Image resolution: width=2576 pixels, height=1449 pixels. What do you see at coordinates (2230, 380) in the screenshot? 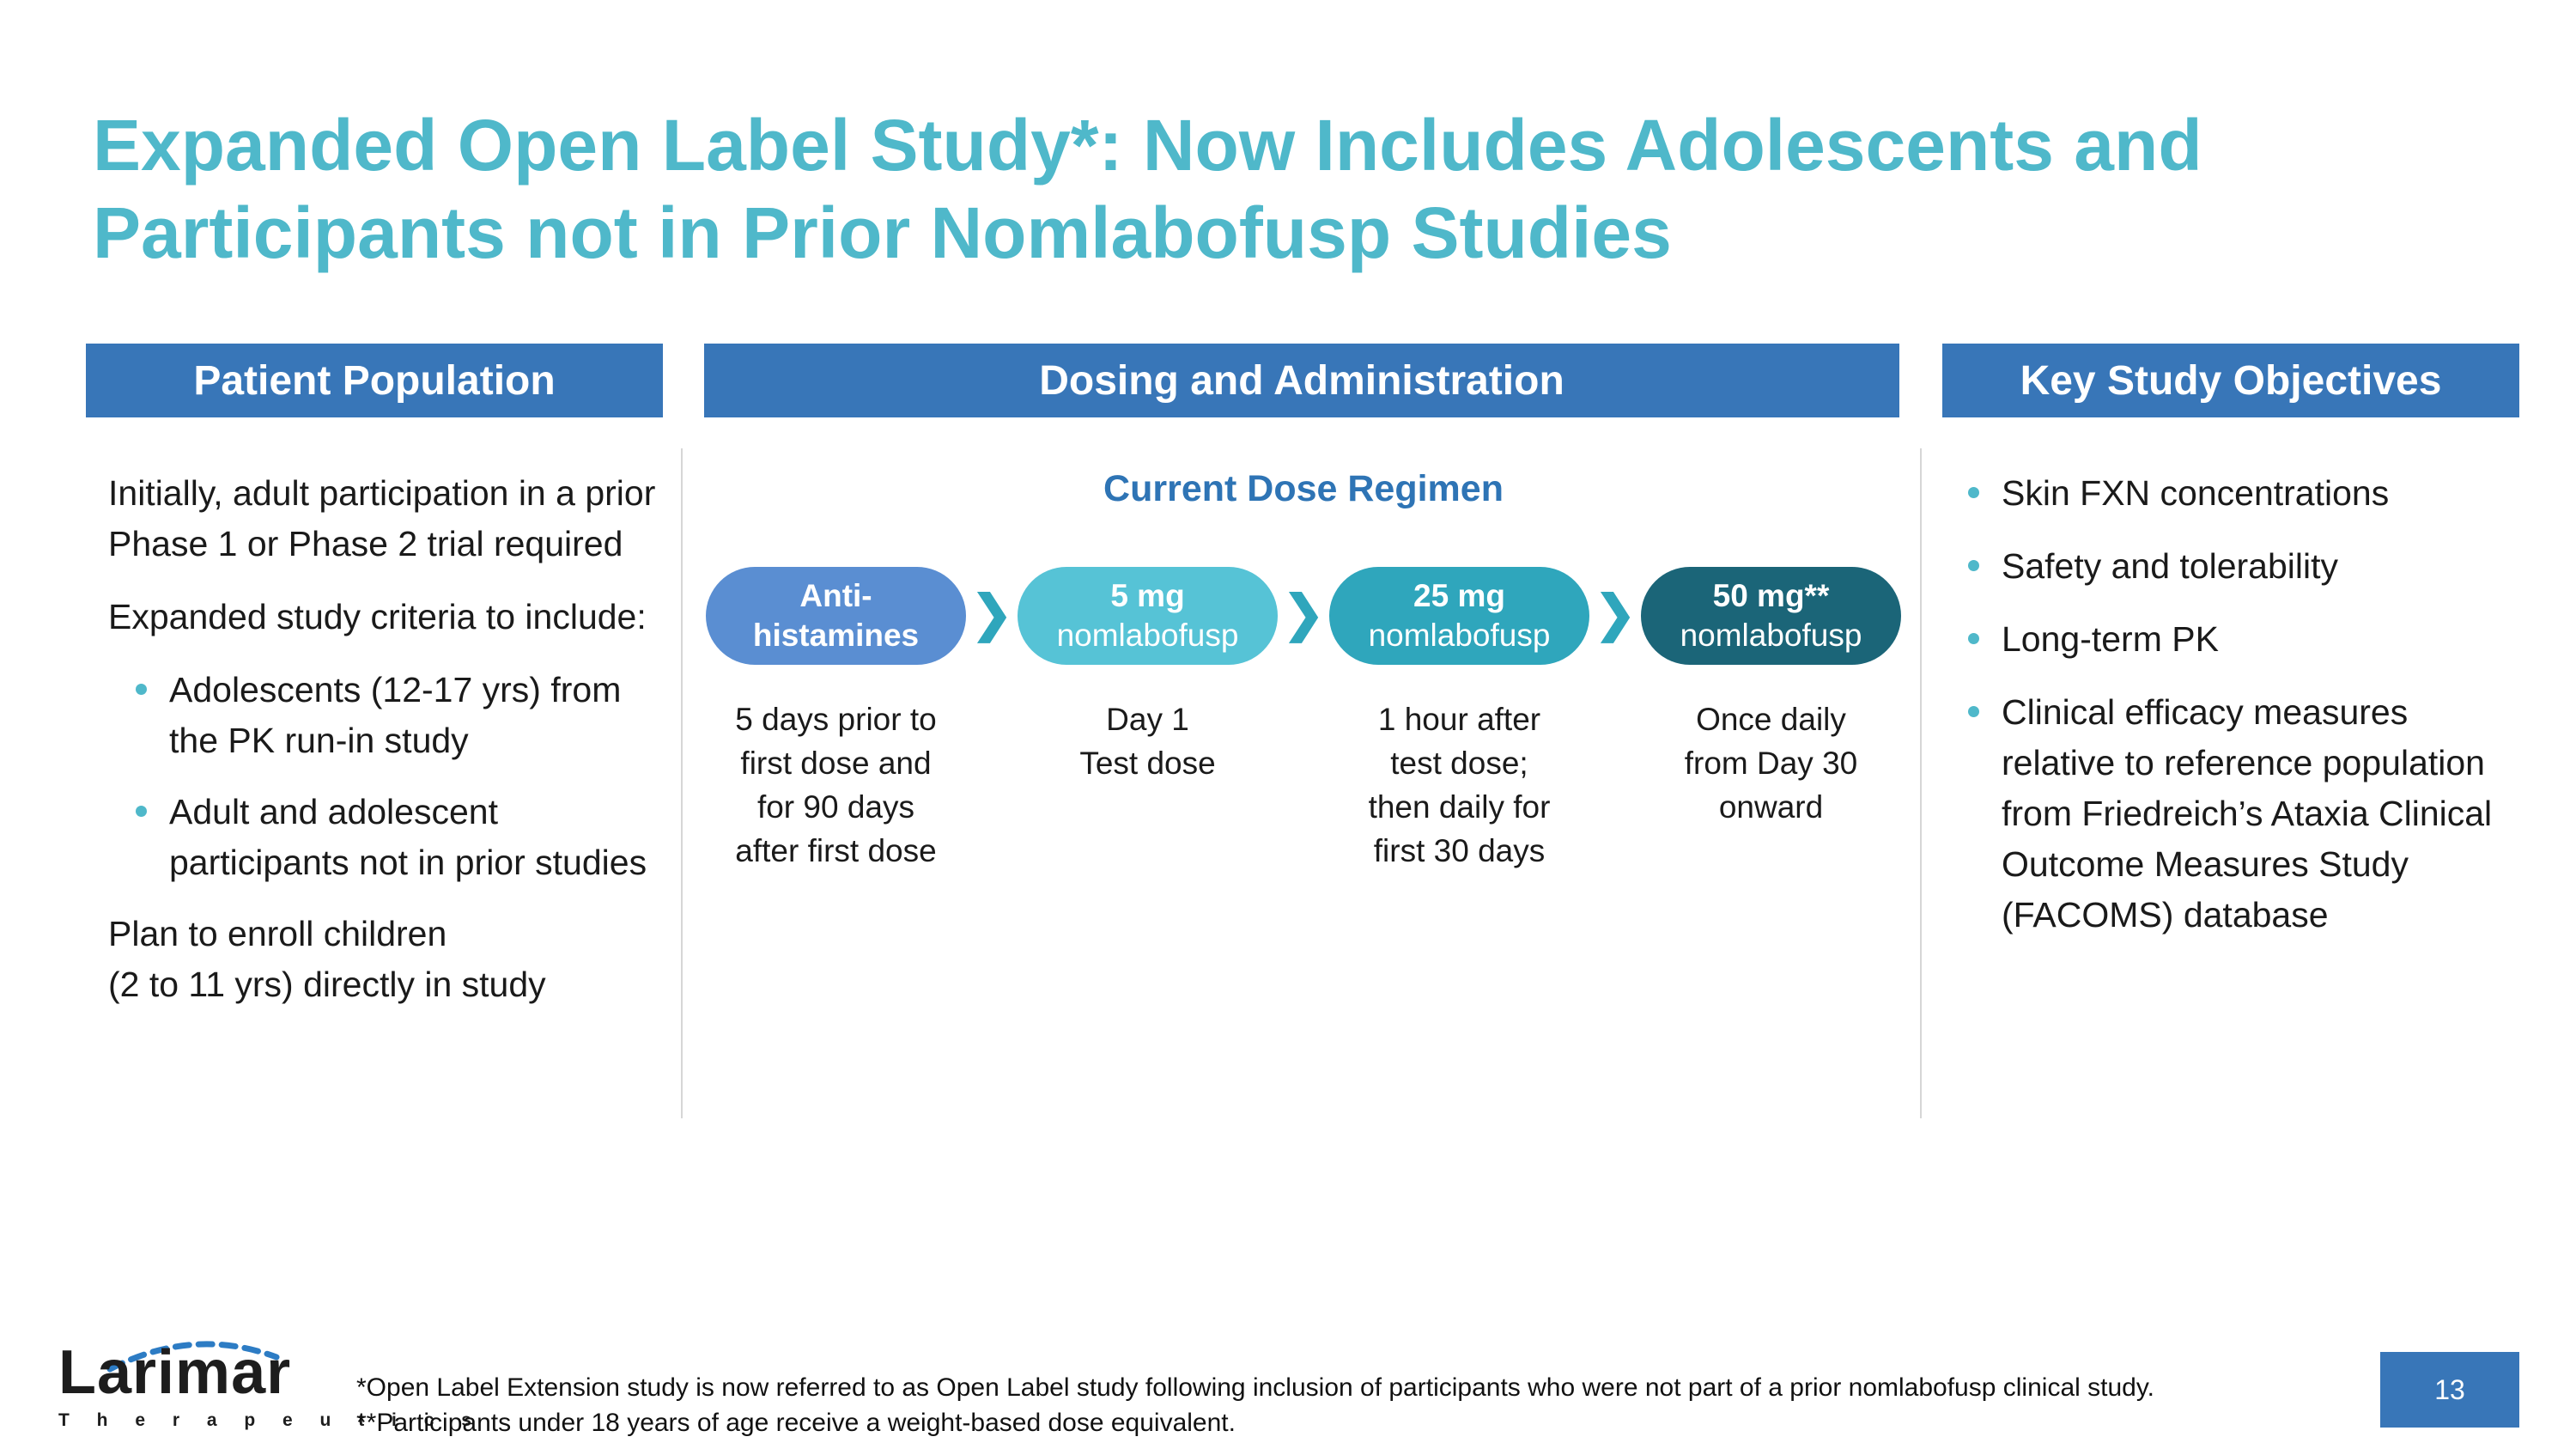
I see `key-study-objectives-header: Key Study Objectives` at bounding box center [2230, 380].